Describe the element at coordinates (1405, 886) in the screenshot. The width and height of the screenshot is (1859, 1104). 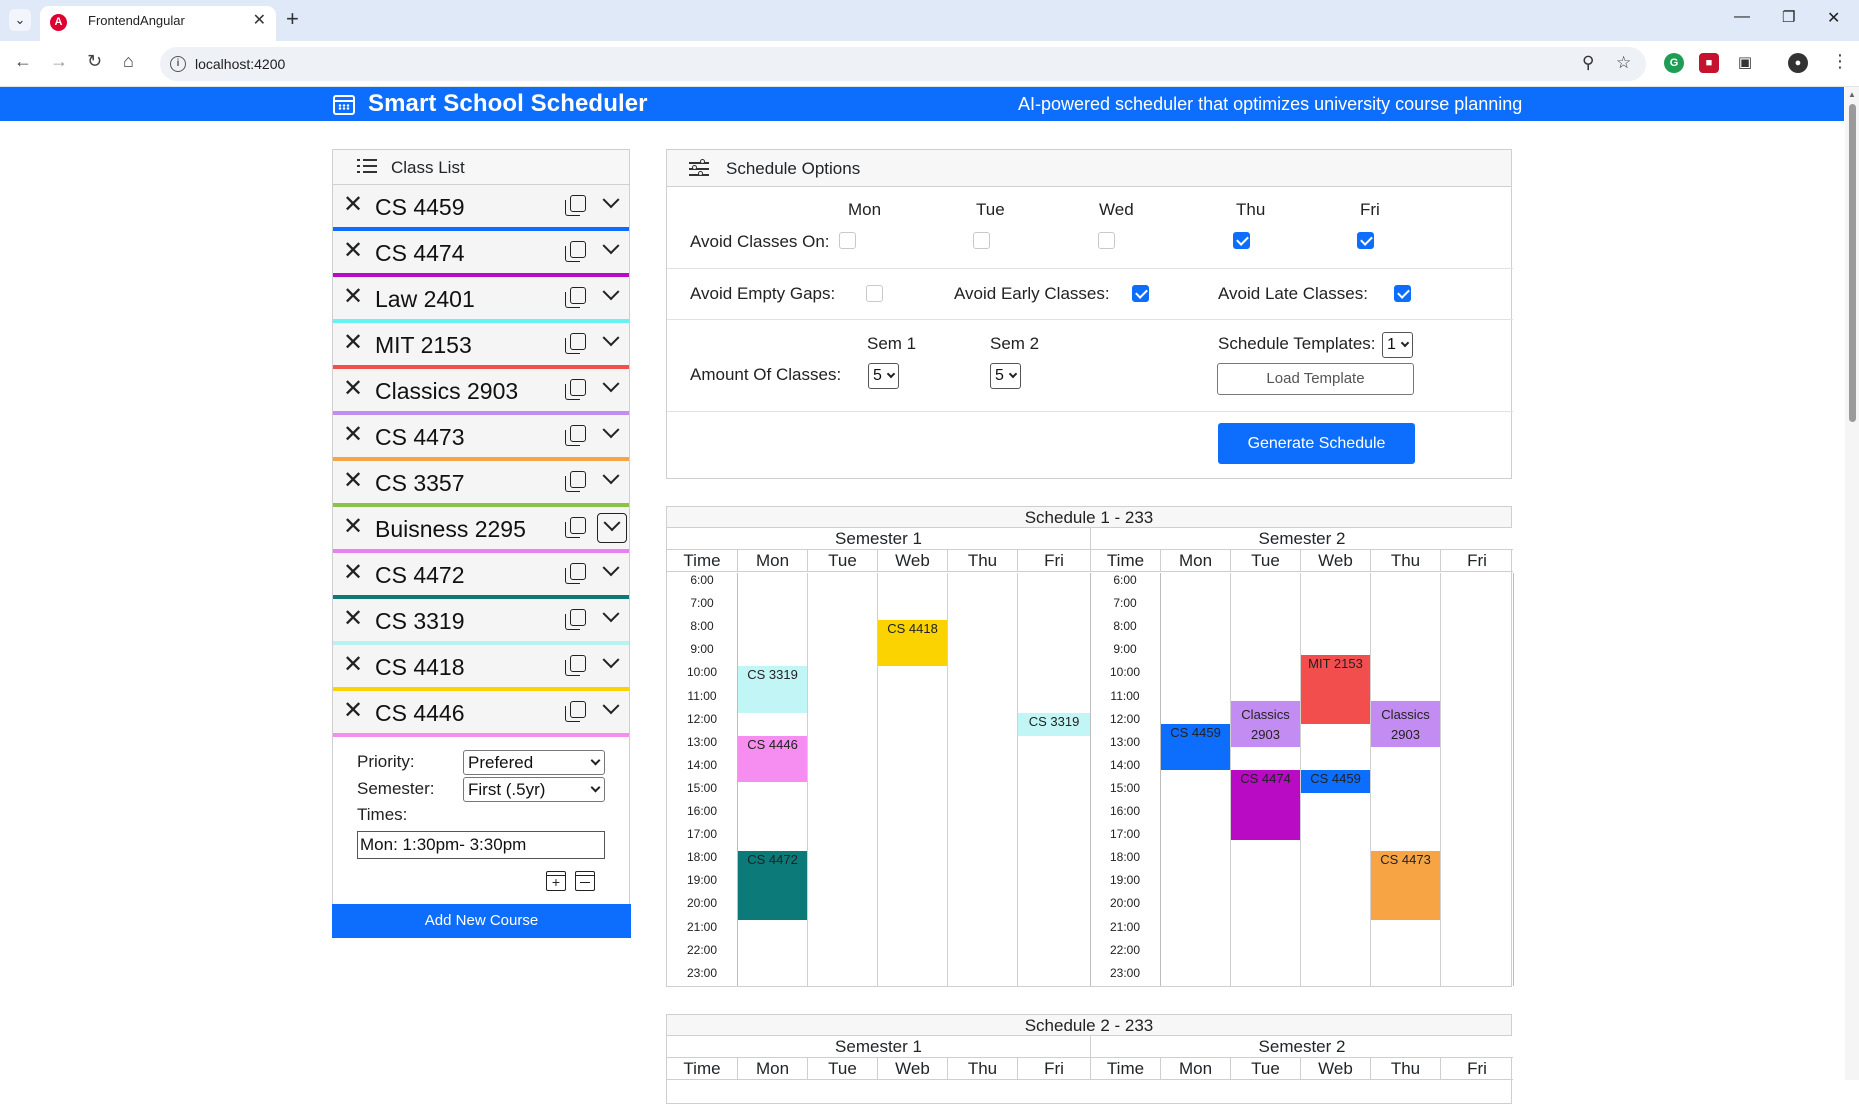
I see `class-block: CS 4473` at that location.